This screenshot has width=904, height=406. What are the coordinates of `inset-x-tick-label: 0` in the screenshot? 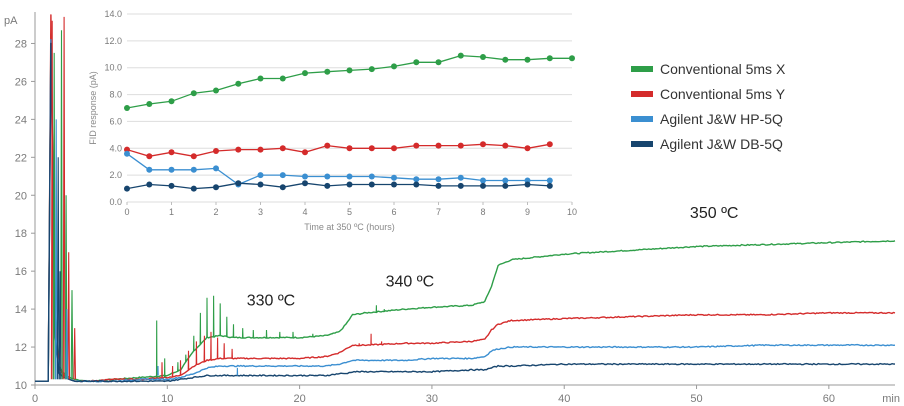 It's located at (126, 212).